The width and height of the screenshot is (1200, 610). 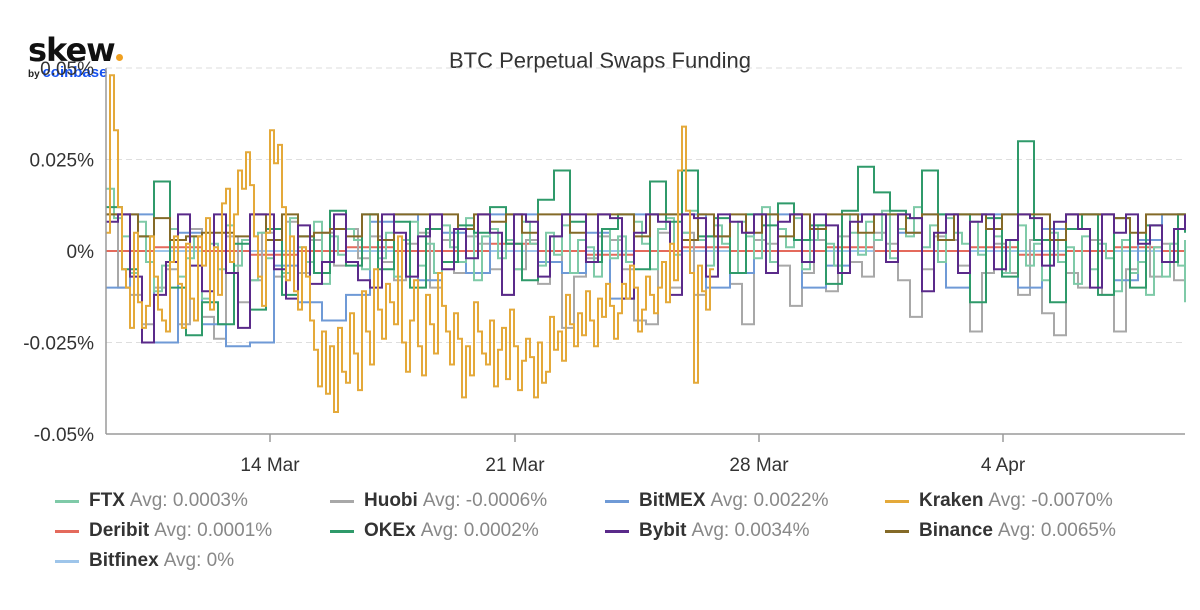 I want to click on y-tick-label: -0.05%, so click(x=64, y=435).